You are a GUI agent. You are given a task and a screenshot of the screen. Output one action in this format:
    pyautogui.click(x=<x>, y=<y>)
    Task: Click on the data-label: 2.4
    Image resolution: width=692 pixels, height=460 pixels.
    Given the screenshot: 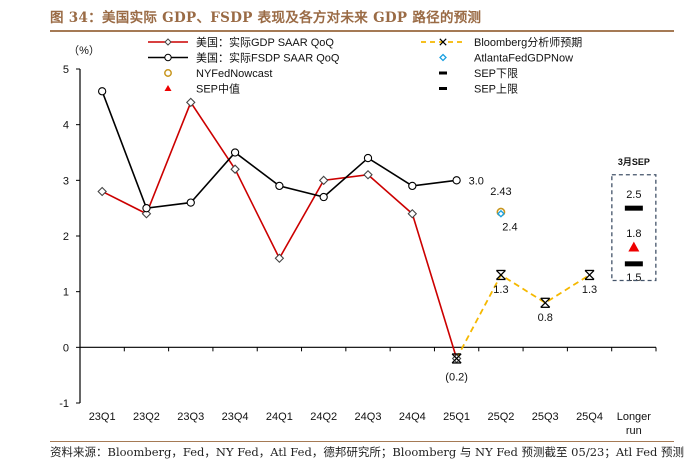 What is the action you would take?
    pyautogui.click(x=509, y=228)
    